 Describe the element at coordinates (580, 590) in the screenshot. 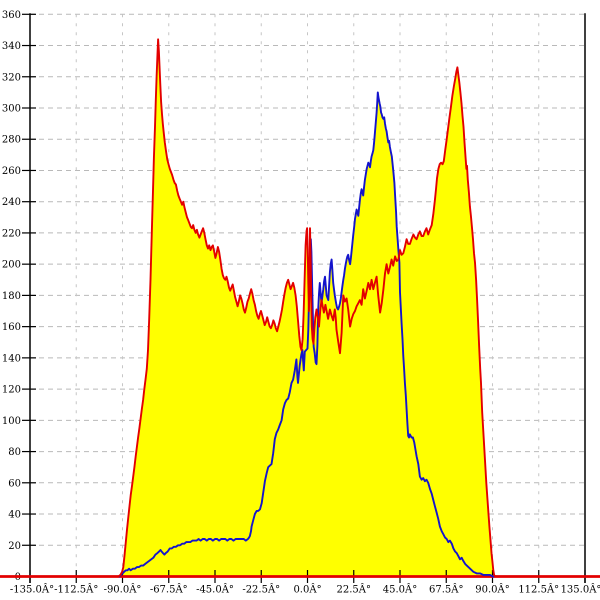

I see `x-axis-label: 135.0Â°` at that location.